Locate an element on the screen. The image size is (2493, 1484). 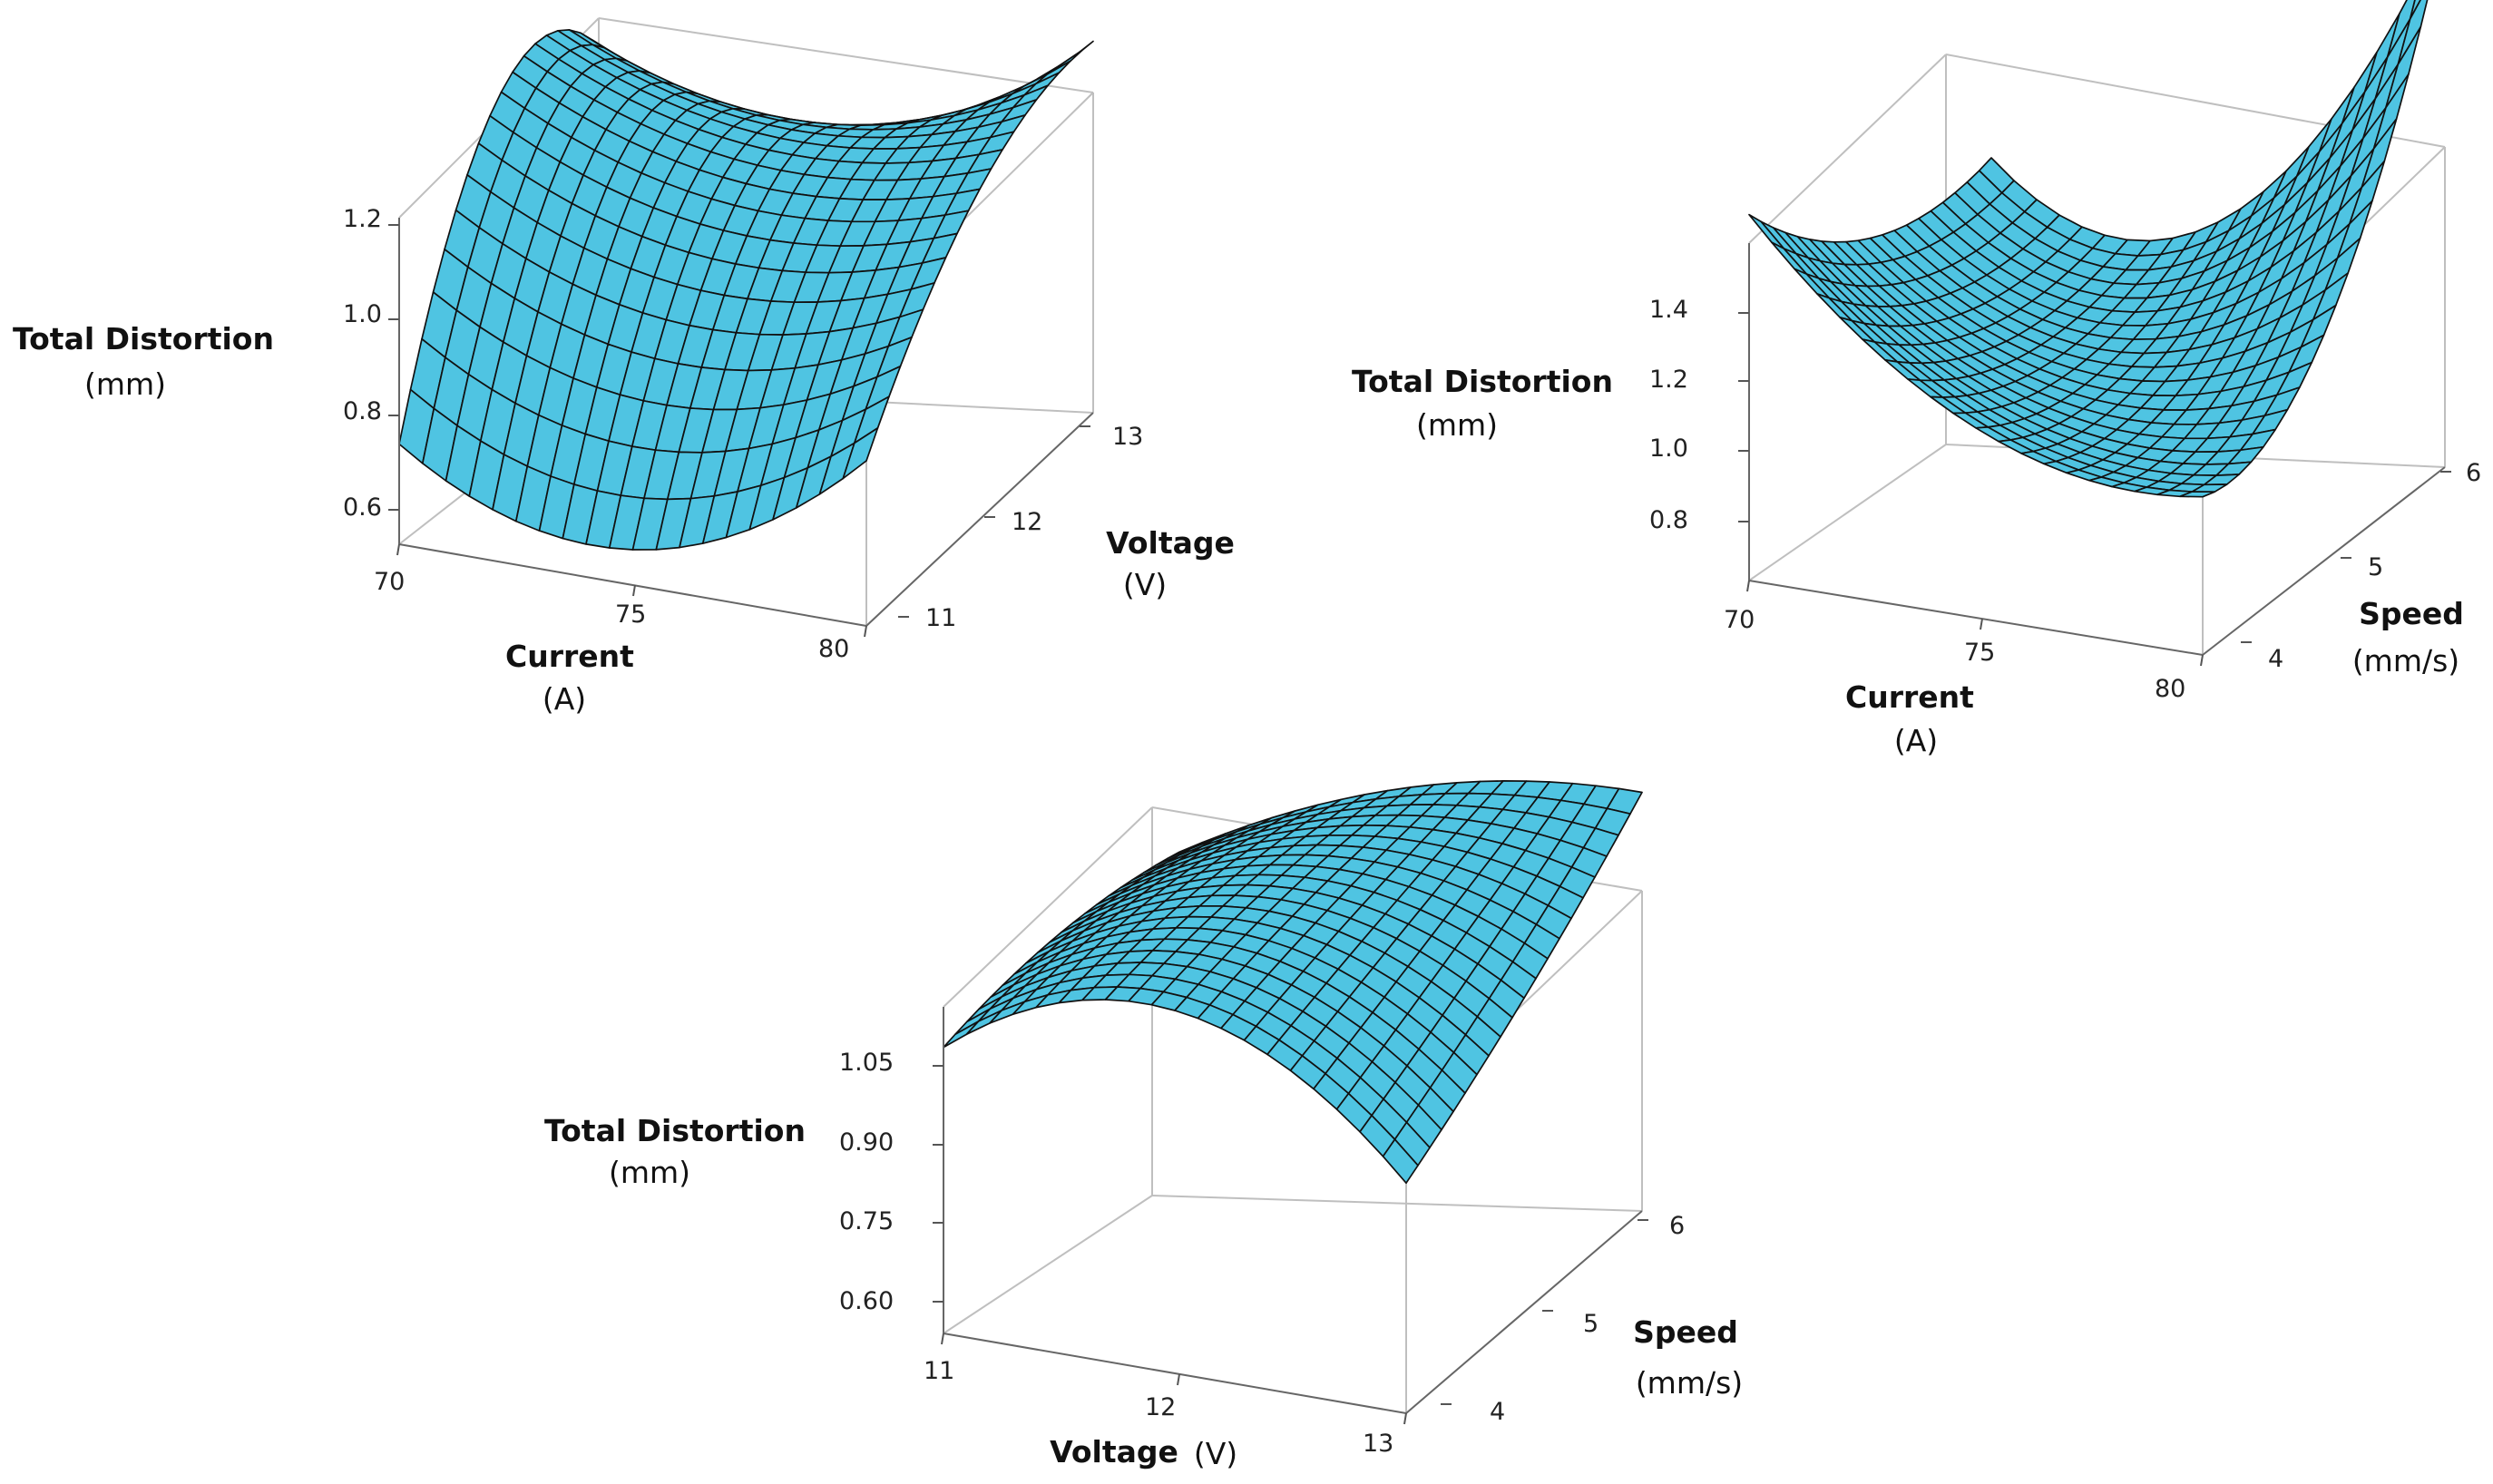
plot2-xlabel: Current is located at coordinates (1910, 697).